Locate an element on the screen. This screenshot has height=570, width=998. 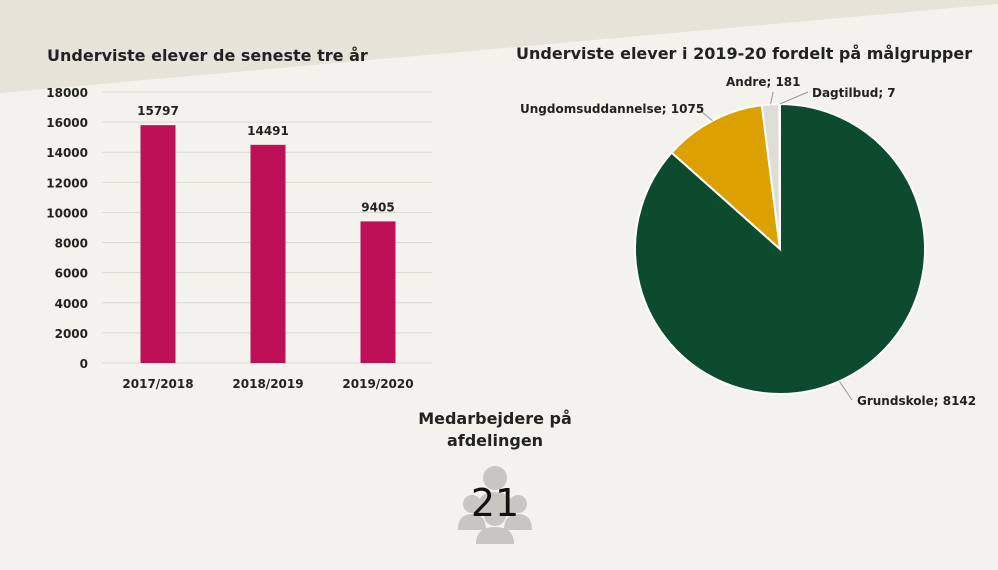
y-tick-label: 4000 is located at coordinates (71, 304).